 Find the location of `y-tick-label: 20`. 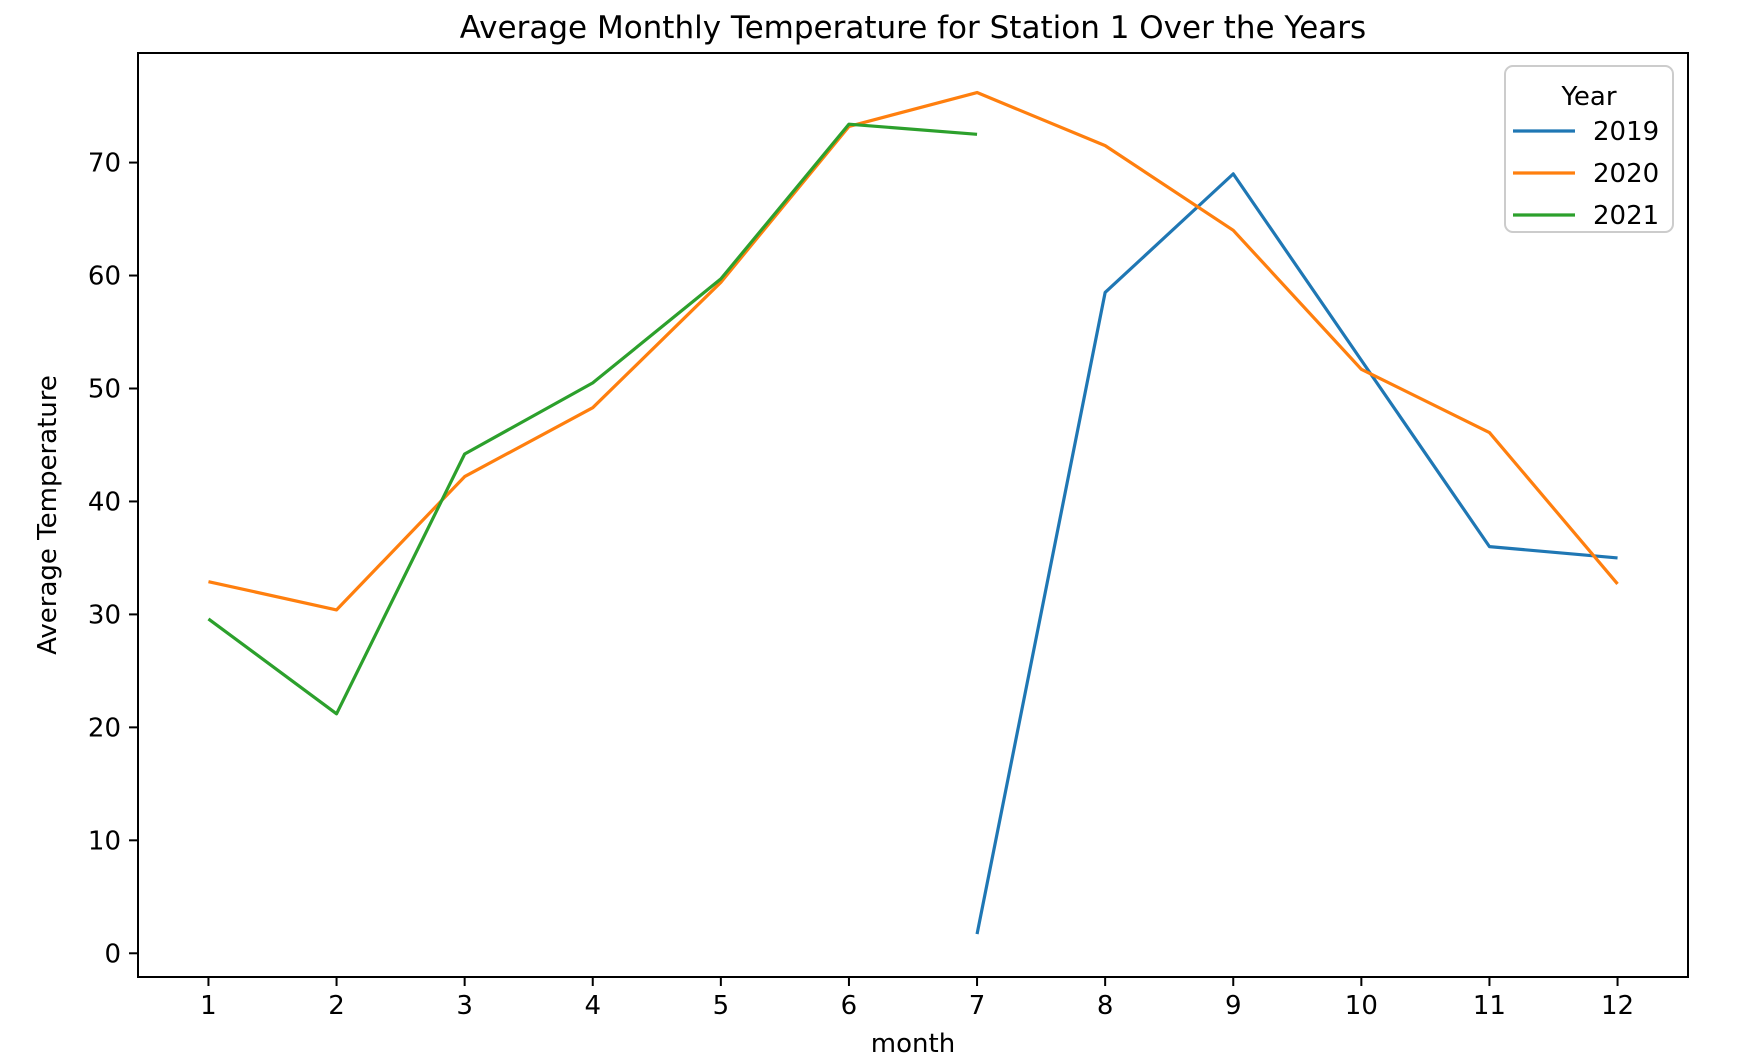

y-tick-label: 20 is located at coordinates (104, 728).